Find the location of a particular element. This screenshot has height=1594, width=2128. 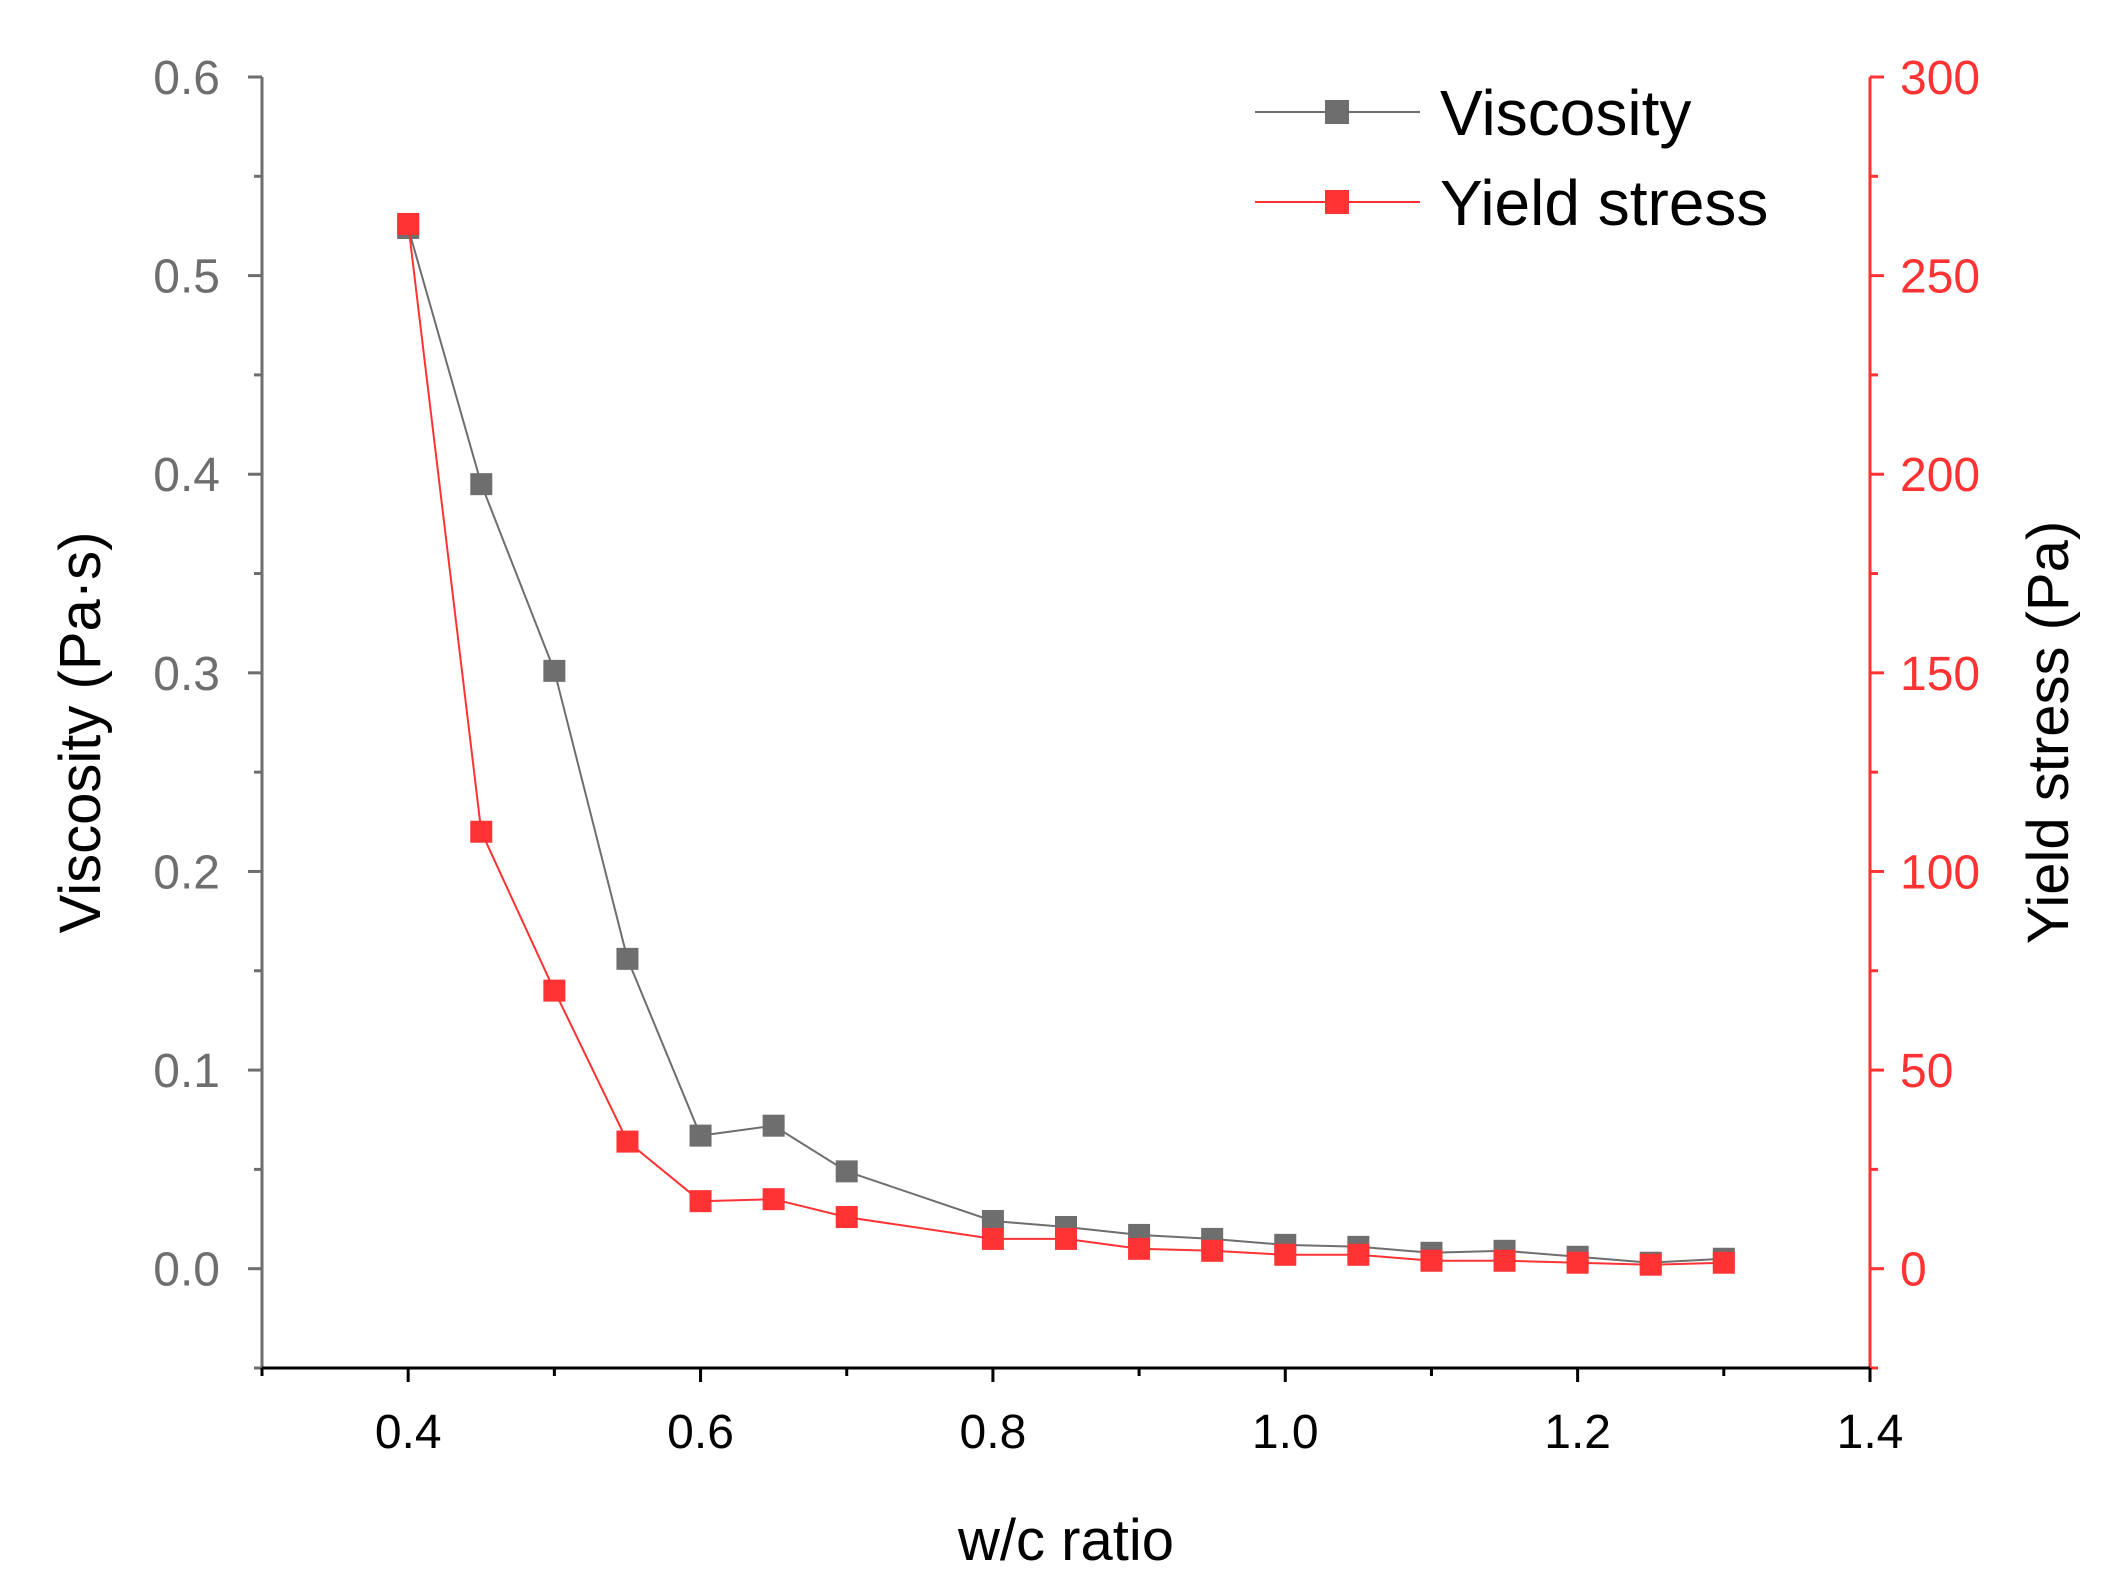

legend-label-viscosity: Viscosity is located at coordinates (1565, 113).